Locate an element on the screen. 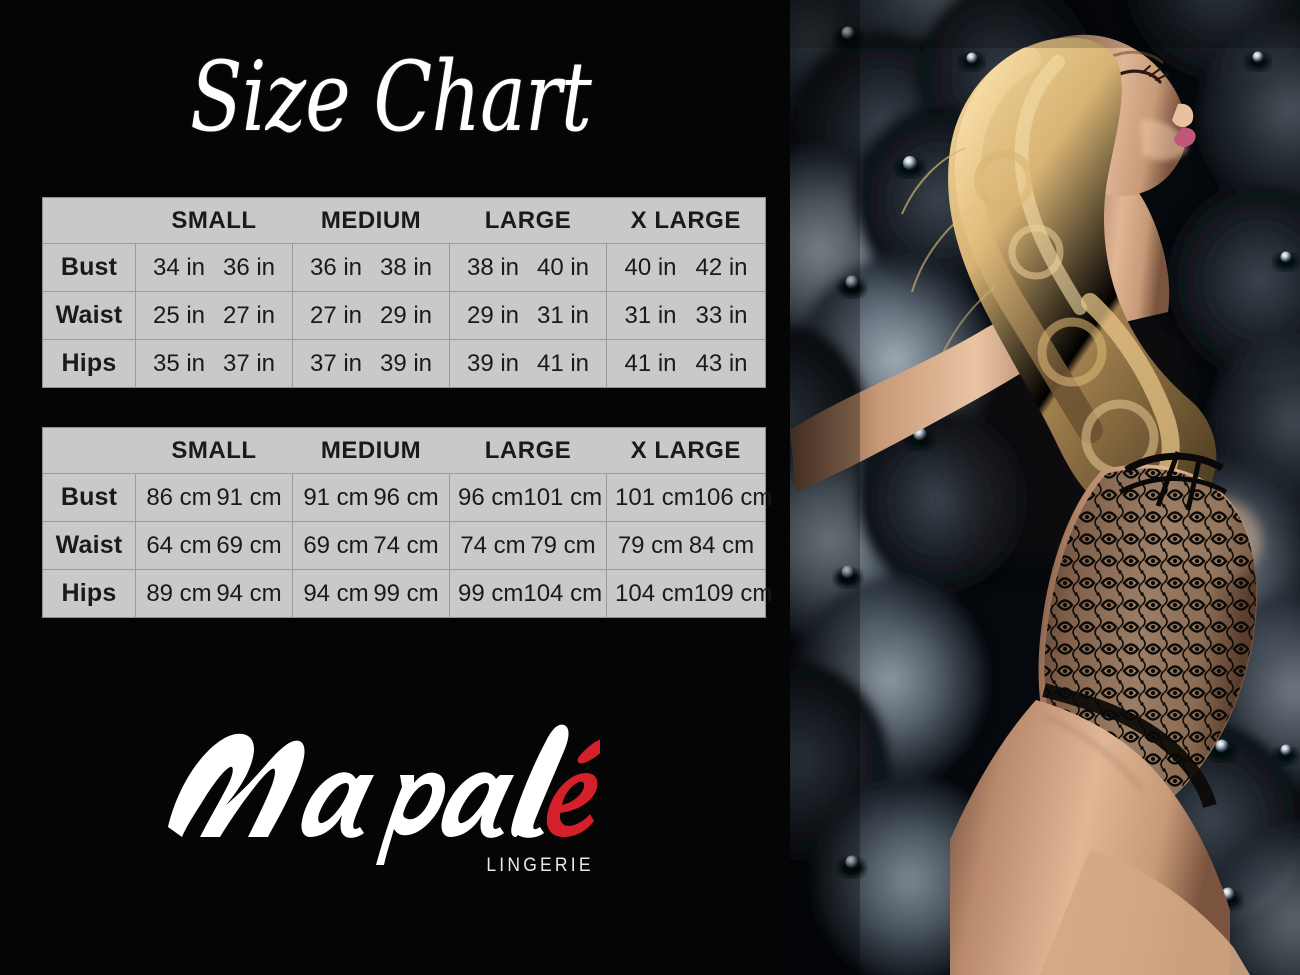 The image size is (1300, 975). cell-bust-small: 34 in 36 in is located at coordinates (214, 267).